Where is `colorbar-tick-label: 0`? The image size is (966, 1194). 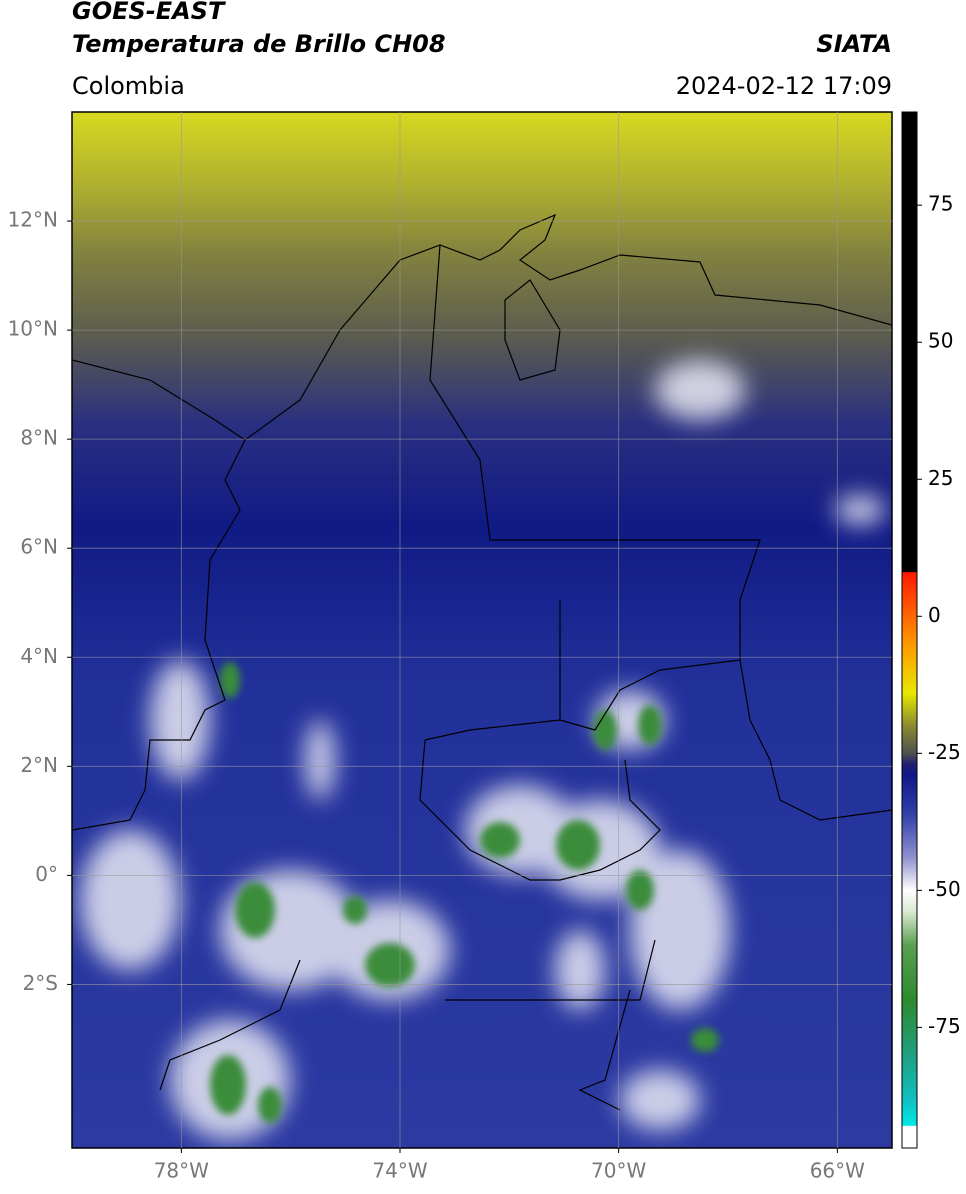
colorbar-tick-label: 0 is located at coordinates (934, 615).